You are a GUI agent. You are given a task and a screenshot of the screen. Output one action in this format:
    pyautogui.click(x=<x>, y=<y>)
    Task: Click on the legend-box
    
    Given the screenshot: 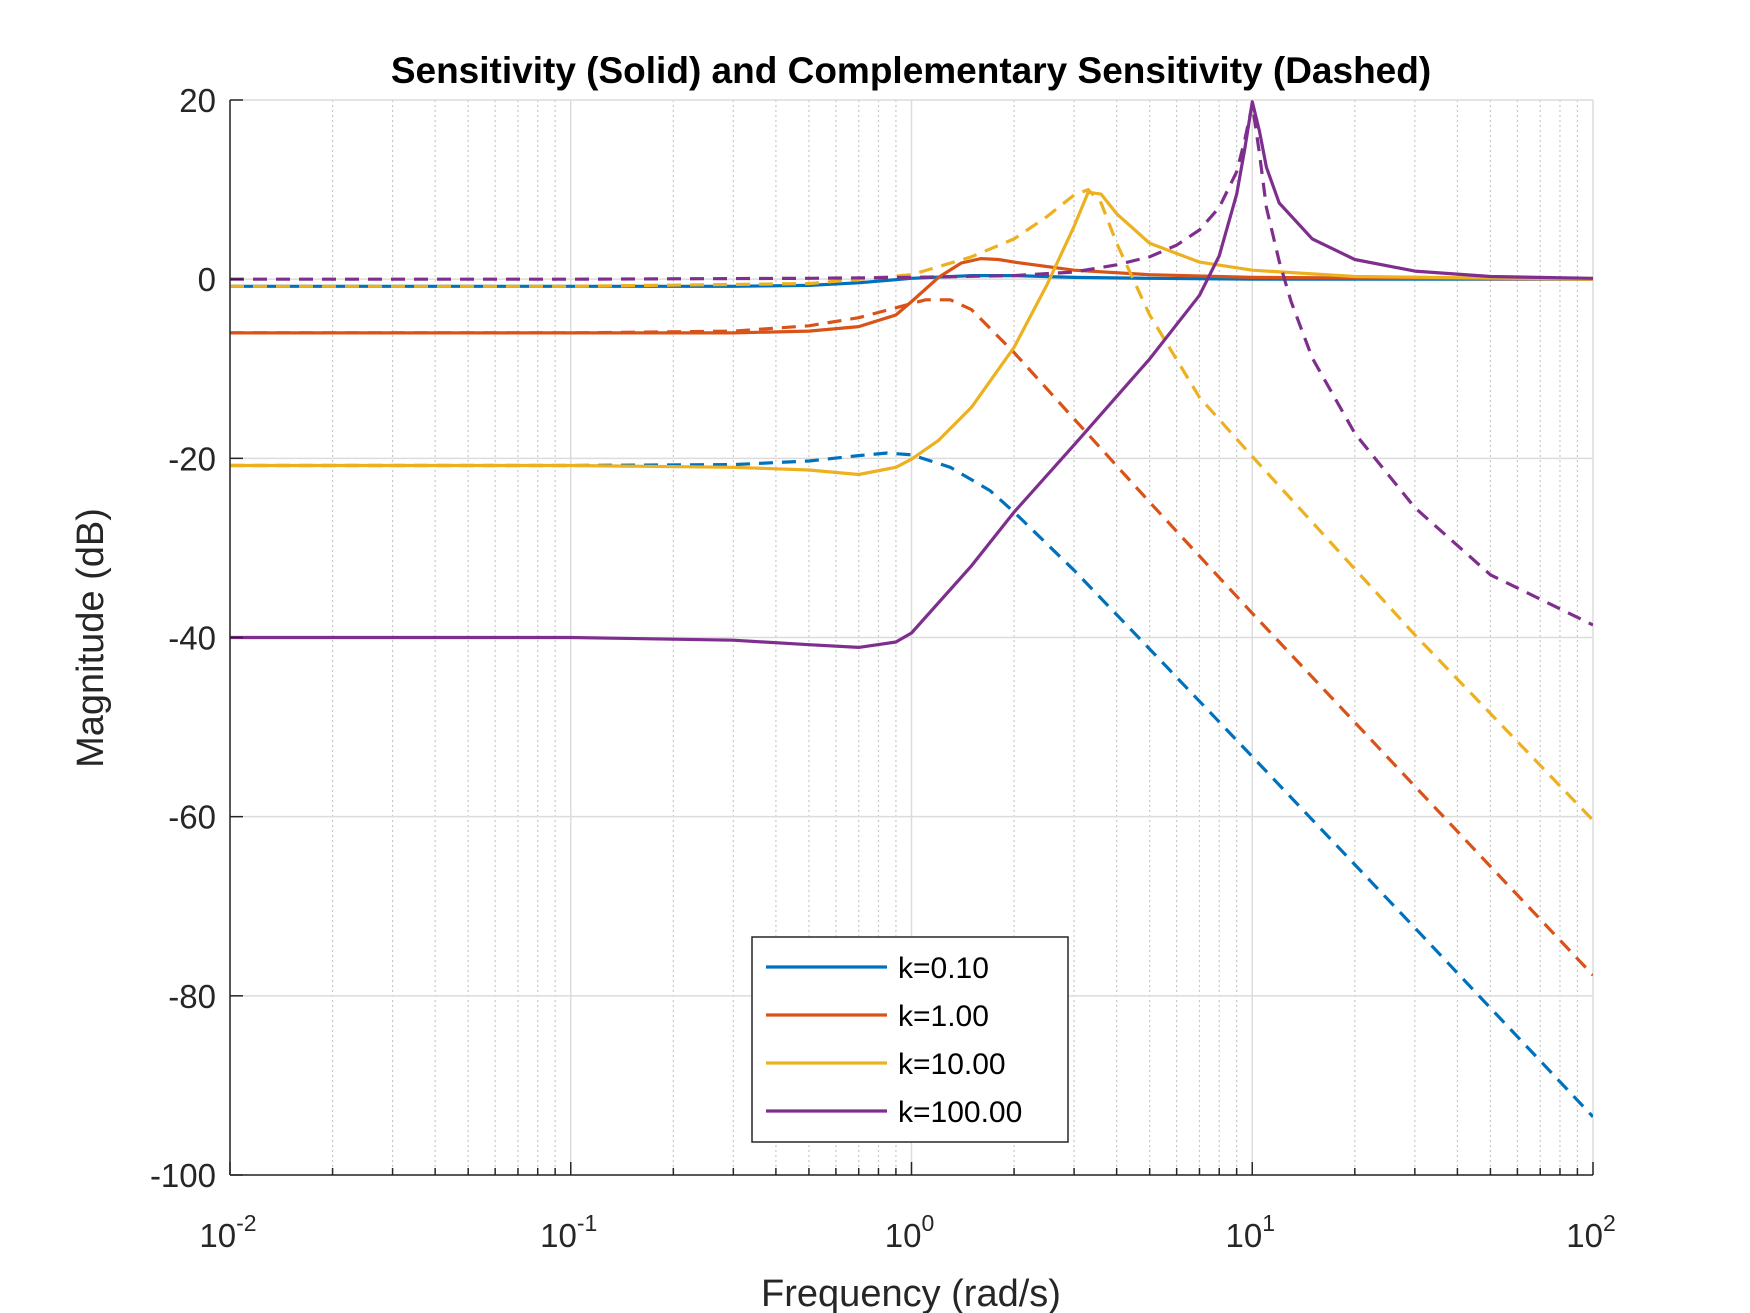 What is the action you would take?
    pyautogui.click(x=910, y=1039)
    